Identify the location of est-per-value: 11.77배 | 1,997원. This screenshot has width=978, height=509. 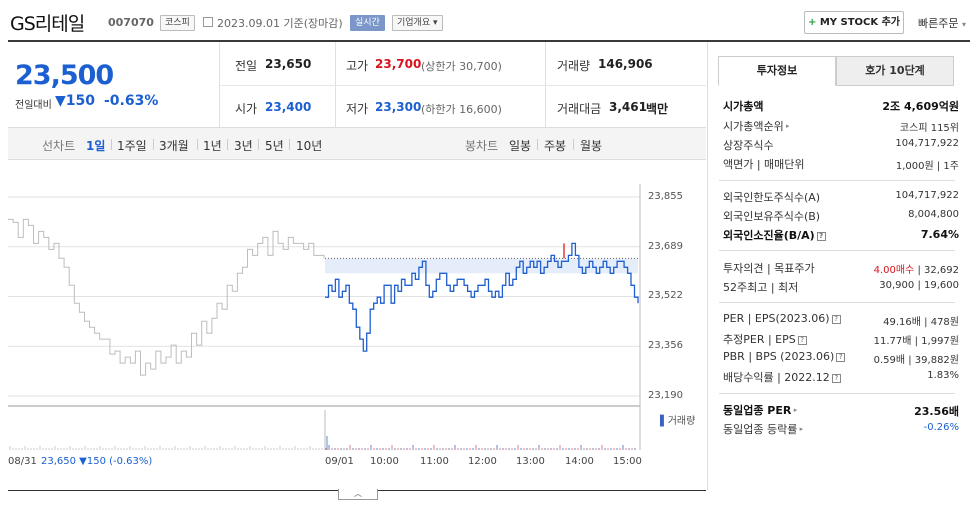
(916, 341).